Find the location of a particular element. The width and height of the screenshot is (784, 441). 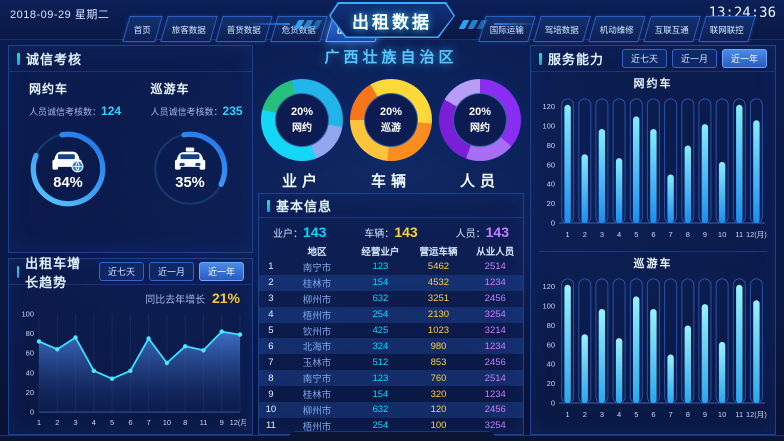

gauge-percent-label: 35% is located at coordinates (189, 183).